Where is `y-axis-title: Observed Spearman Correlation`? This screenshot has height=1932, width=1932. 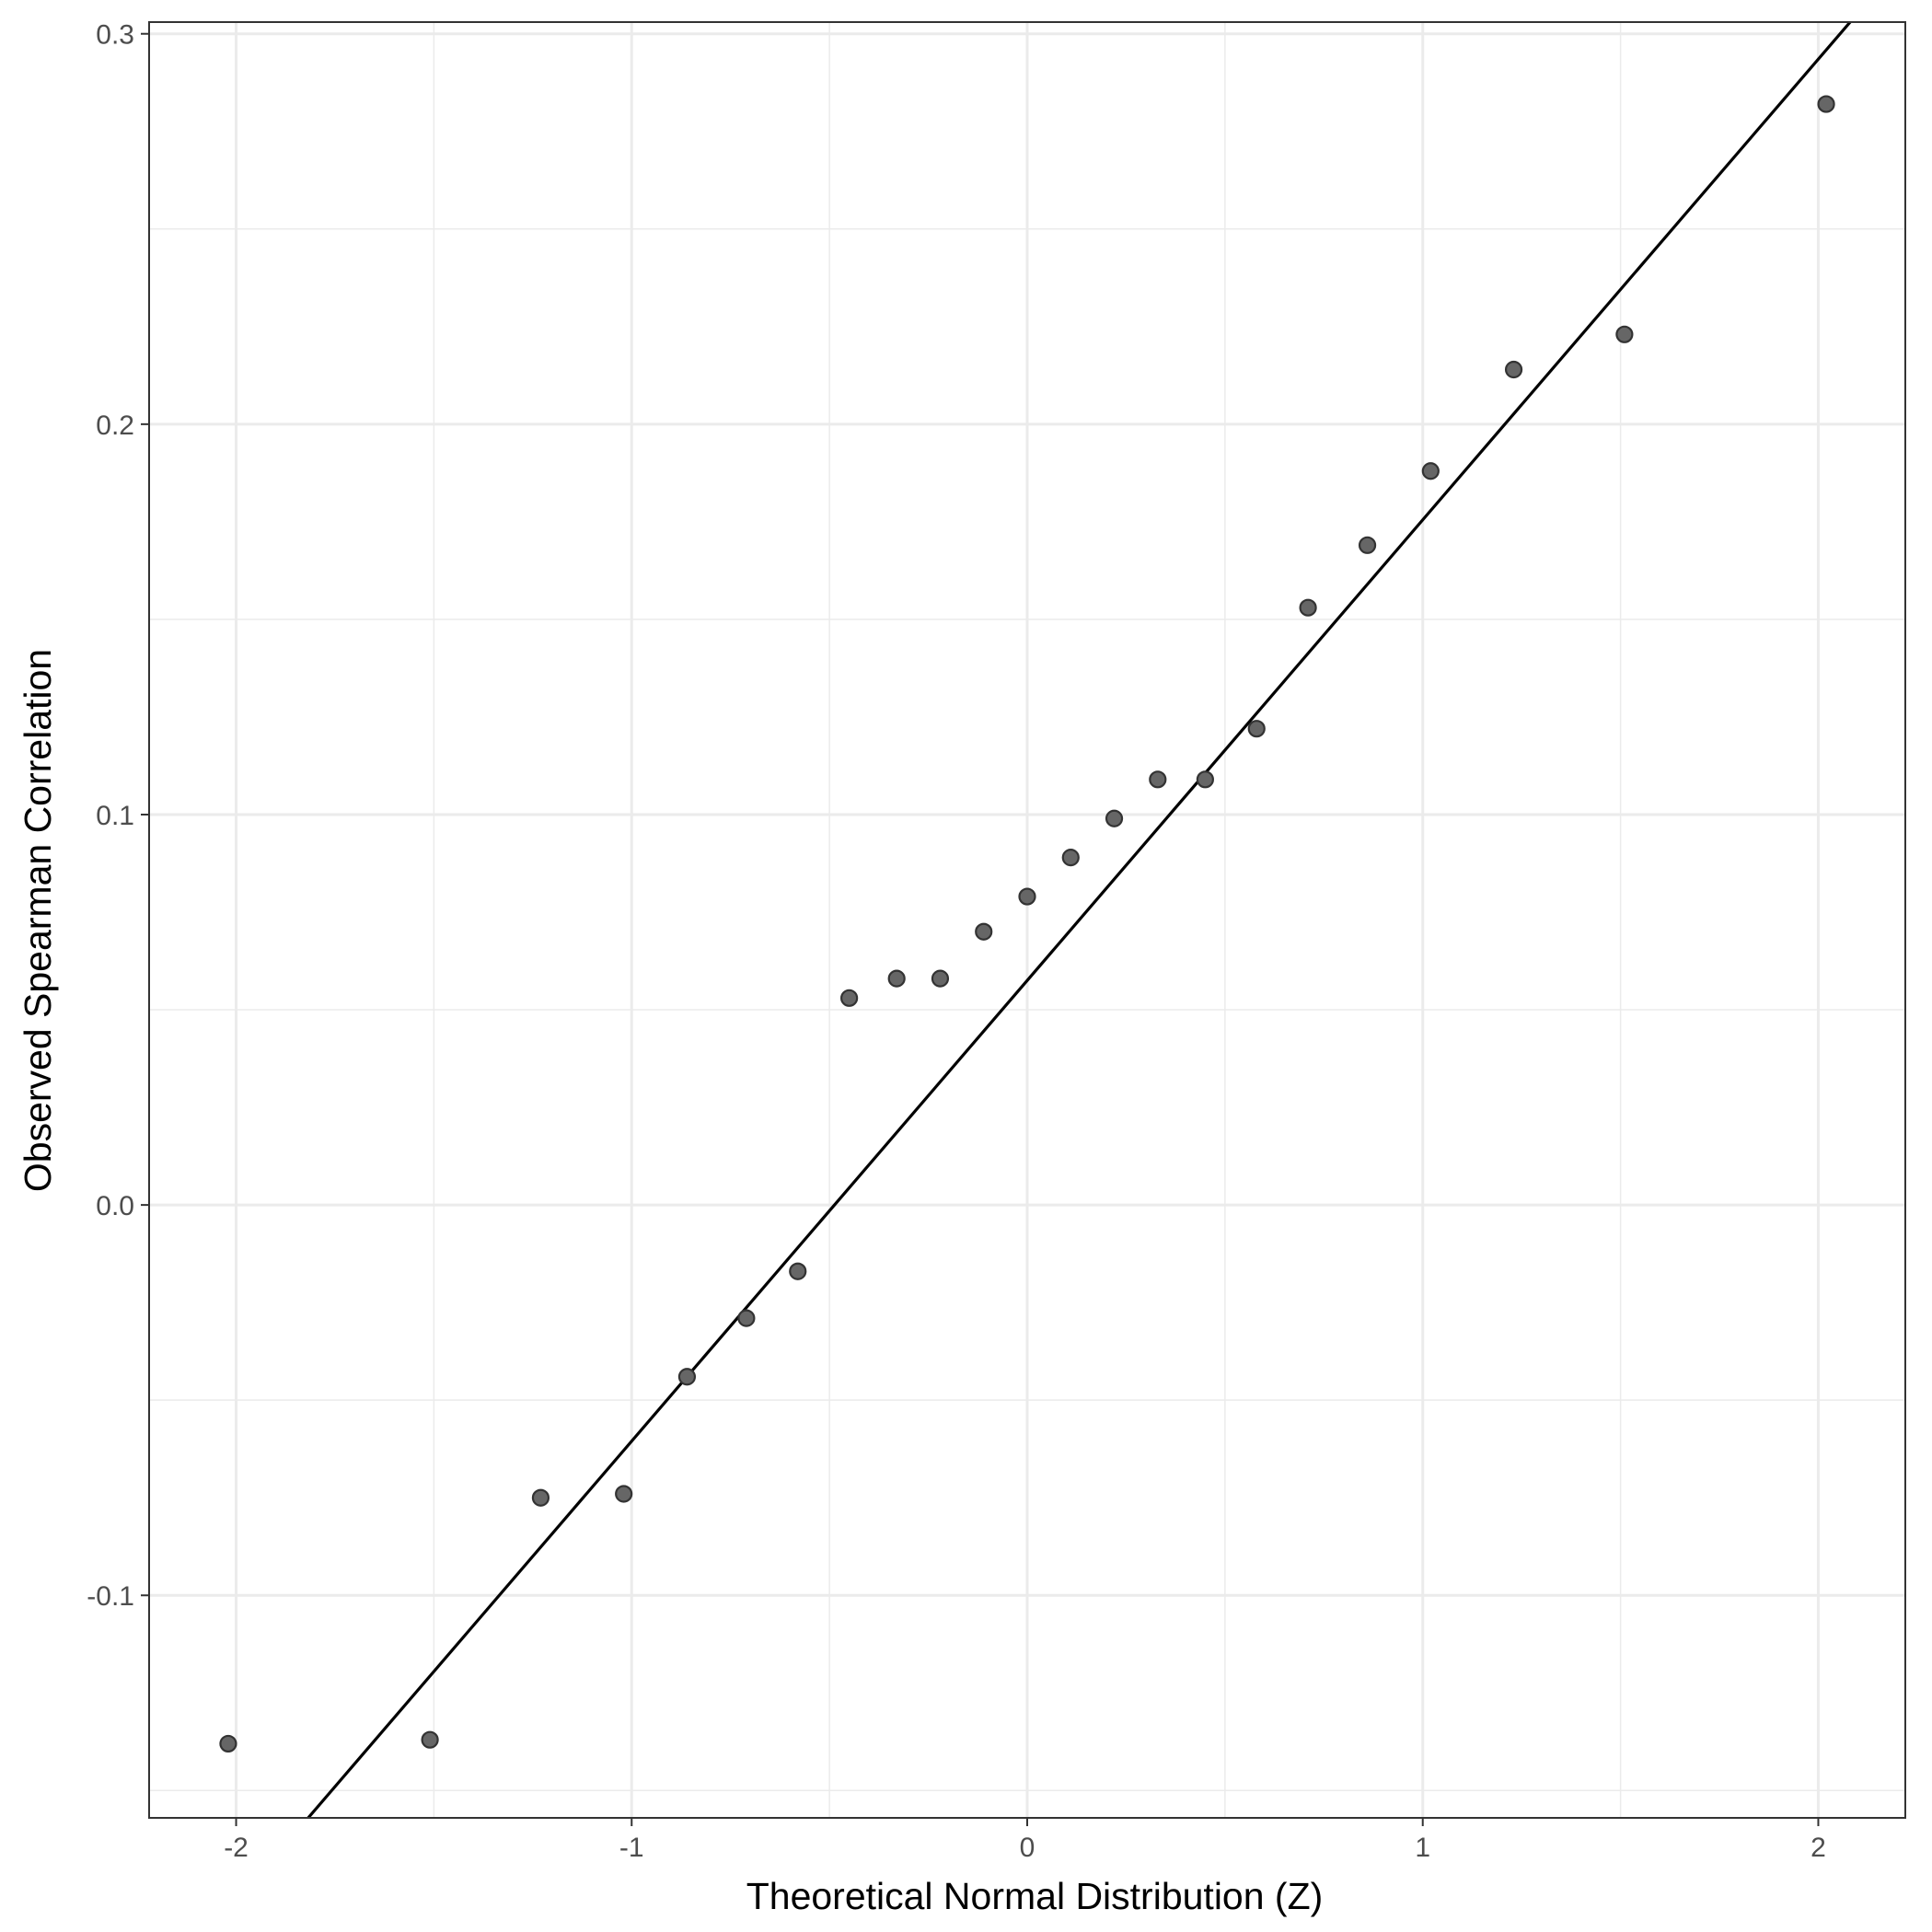
y-axis-title: Observed Spearman Correlation is located at coordinates (38, 921).